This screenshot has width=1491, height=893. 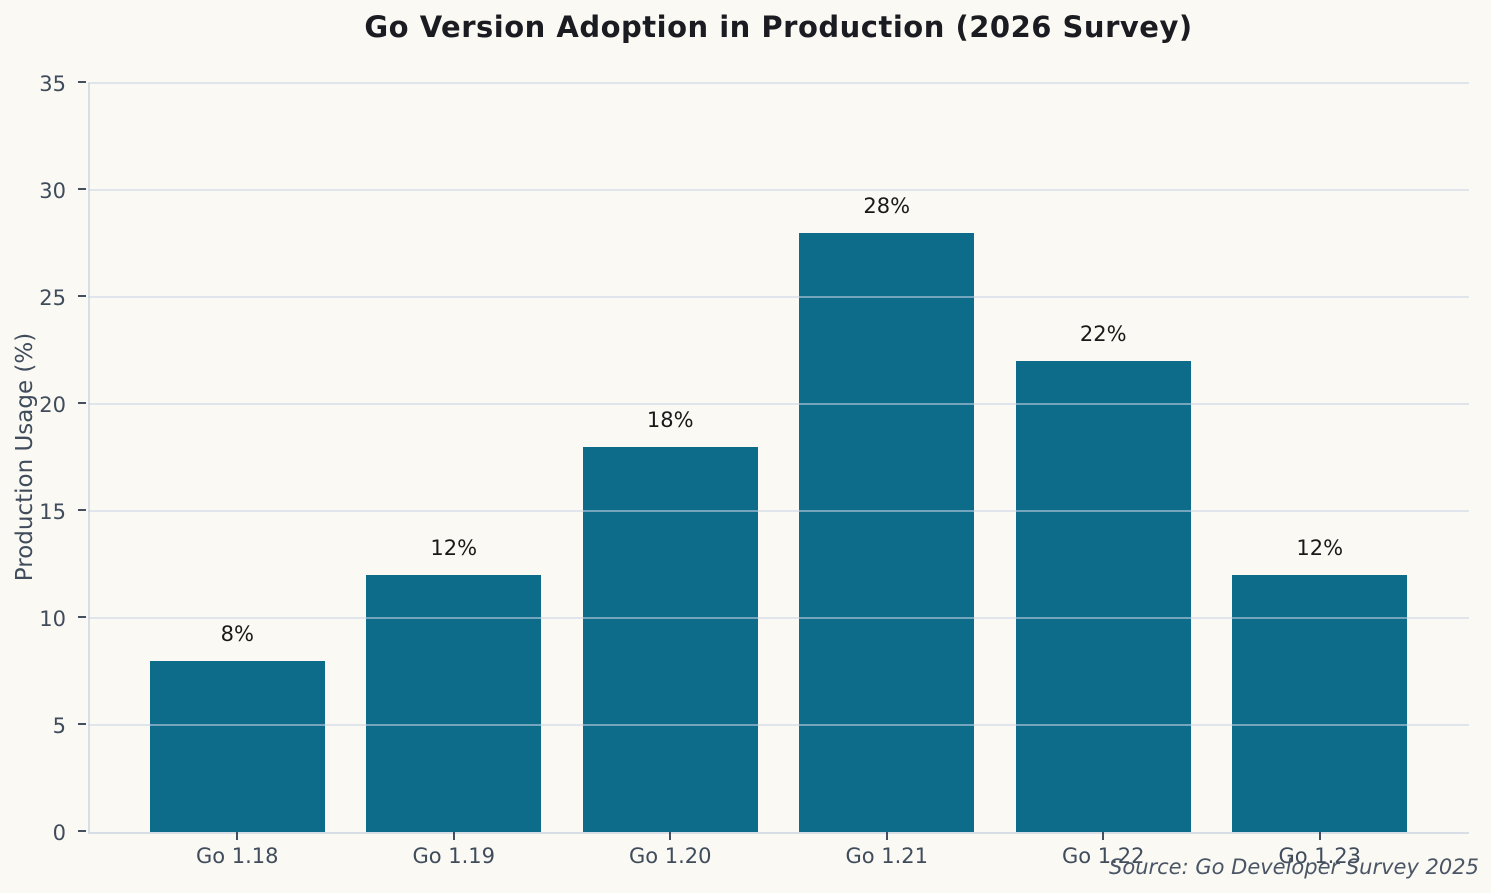 I want to click on x-tick-label-go-1-20: Go 1.20, so click(x=670, y=856).